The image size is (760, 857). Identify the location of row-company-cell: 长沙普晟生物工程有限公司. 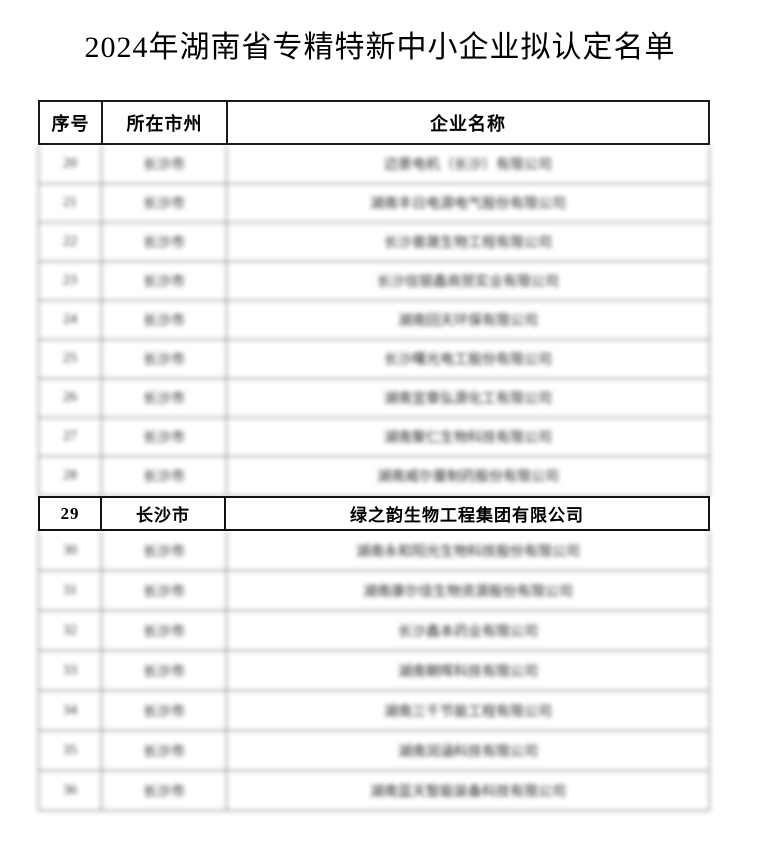
(468, 243).